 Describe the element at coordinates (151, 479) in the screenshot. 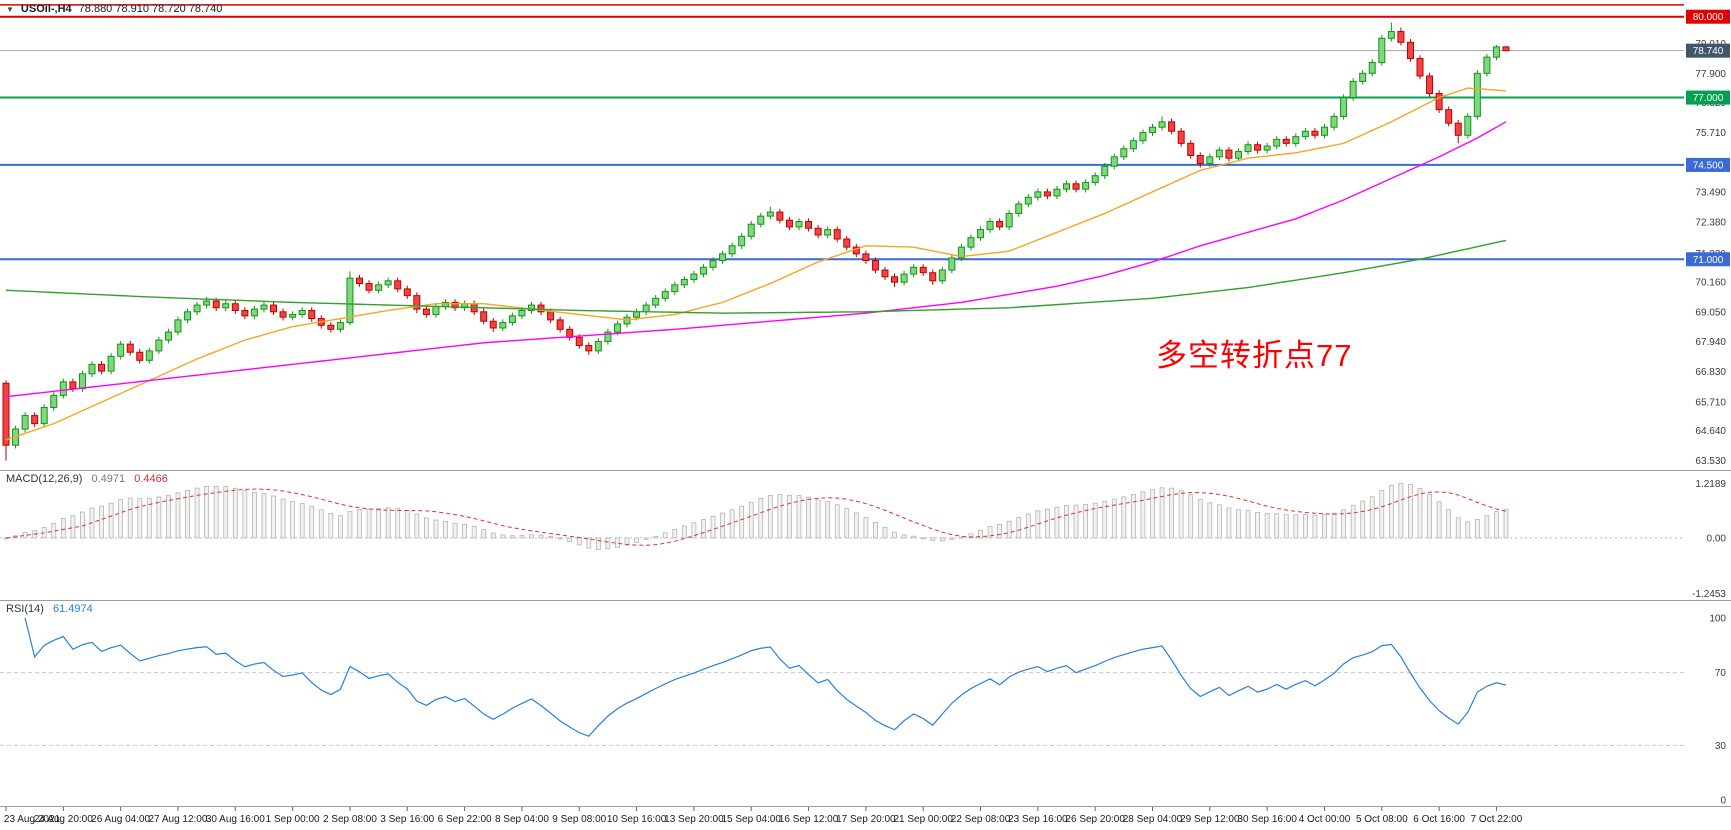

I see `macd-signal-value: 0.4466` at that location.